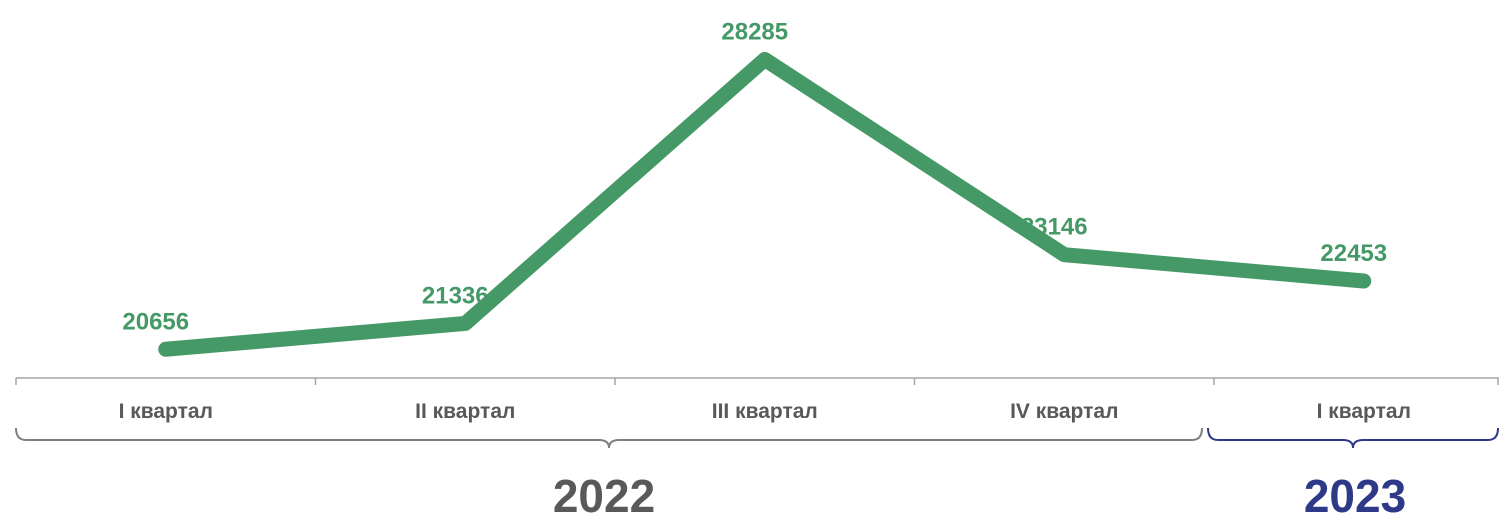  What do you see at coordinates (754, 31) in the screenshot?
I see `data-label: 28285` at bounding box center [754, 31].